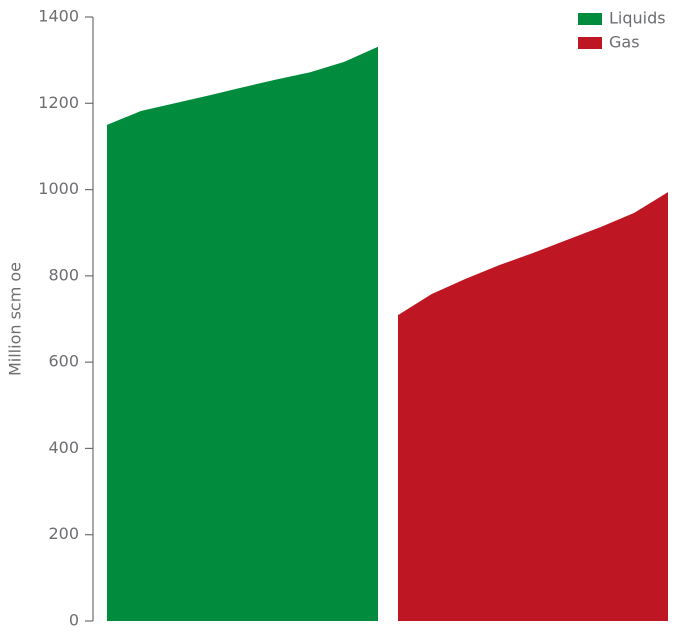 The width and height of the screenshot is (679, 637). Describe the element at coordinates (58, 16) in the screenshot. I see `y-tick-label: 1400` at that location.